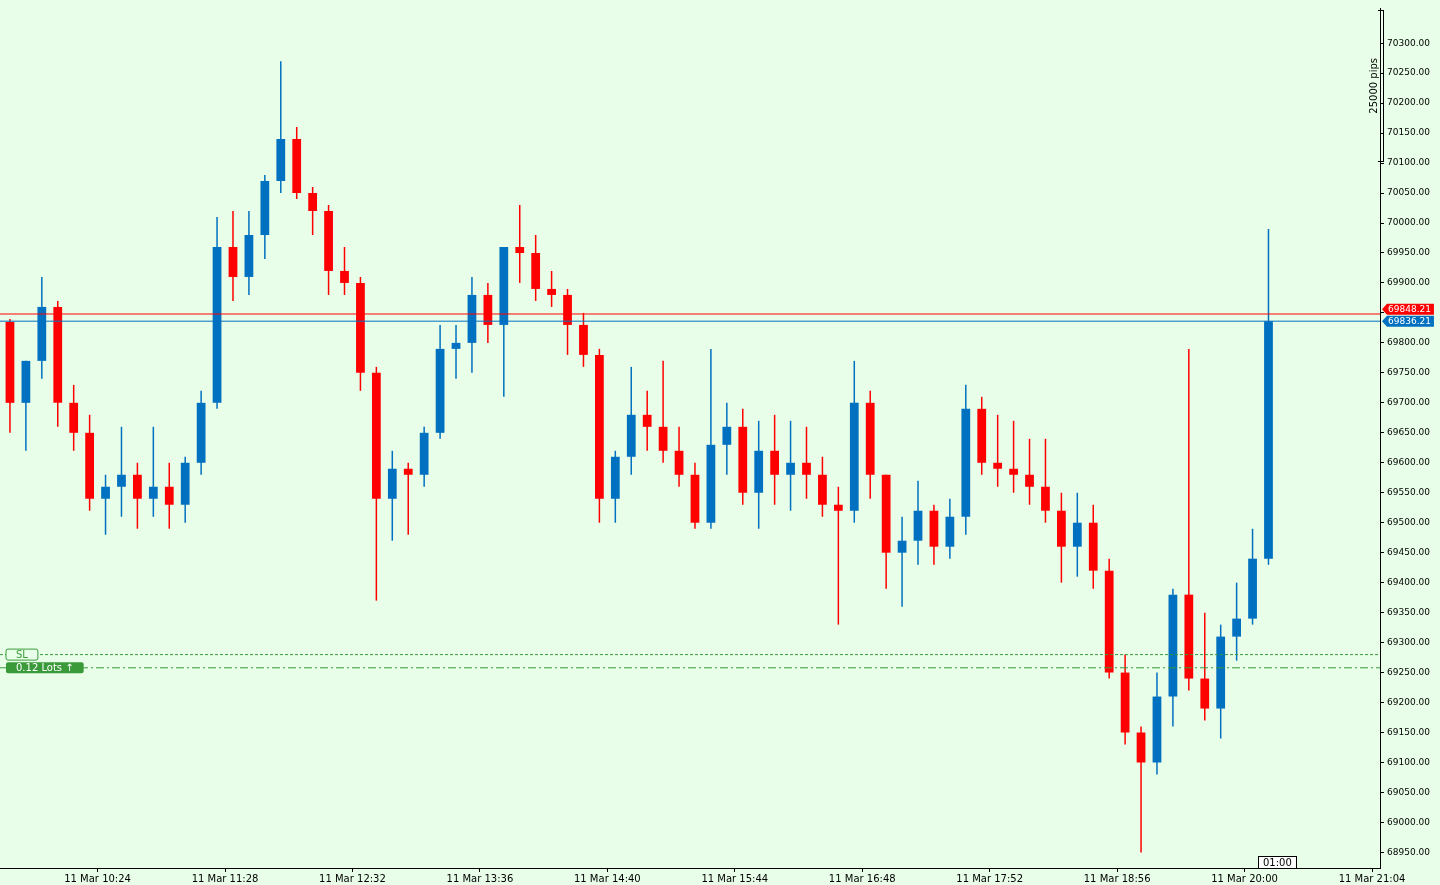  Describe the element at coordinates (480, 878) in the screenshot. I see `x-tick-label: 11 Mar 13:36` at that location.